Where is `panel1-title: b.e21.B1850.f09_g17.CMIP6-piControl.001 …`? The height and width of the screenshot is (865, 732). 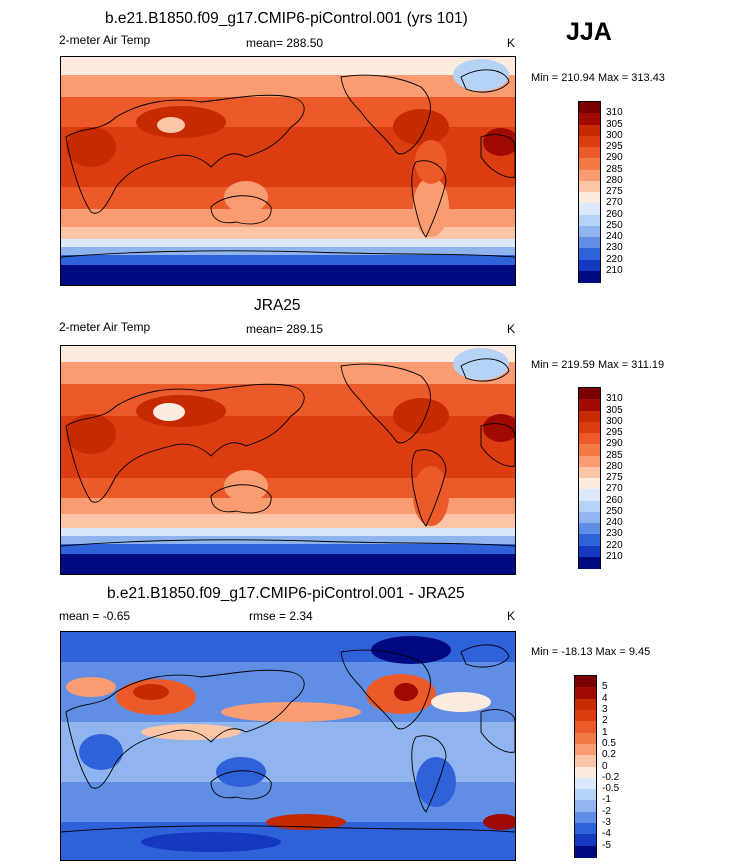
panel1-title: b.e21.B1850.f09_g17.CMIP6-piControl.001 … is located at coordinates (286, 18).